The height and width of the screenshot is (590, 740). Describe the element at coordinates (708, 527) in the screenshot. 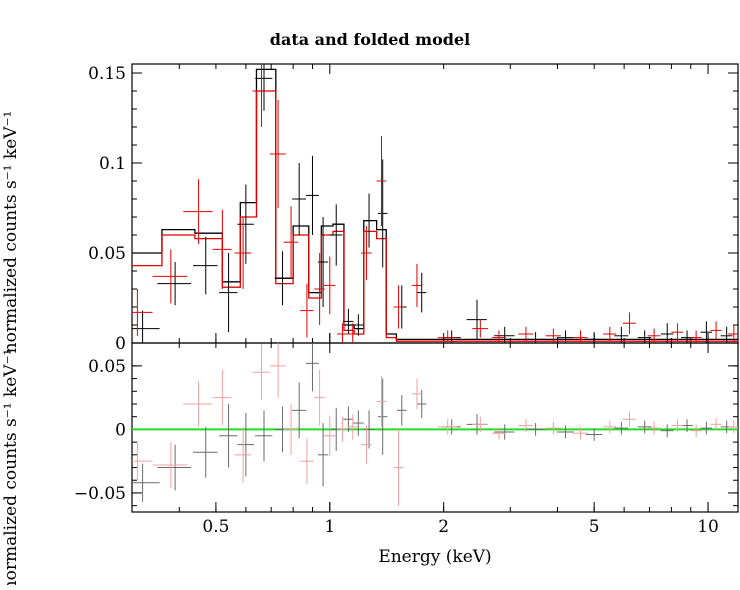

I see `x-tick-label: 10` at that location.